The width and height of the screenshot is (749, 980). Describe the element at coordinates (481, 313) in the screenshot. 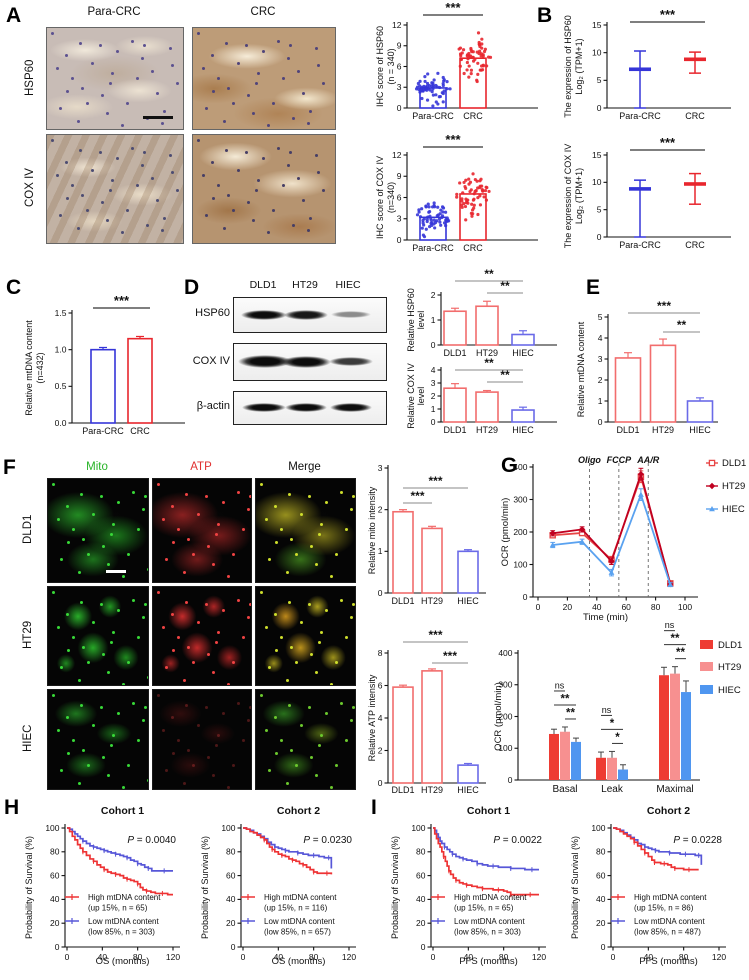

I see `chart-relative-hsp60-level: 0 1 2 Relative HSP60 level DLD1 HT29 HIEC ** **` at that location.